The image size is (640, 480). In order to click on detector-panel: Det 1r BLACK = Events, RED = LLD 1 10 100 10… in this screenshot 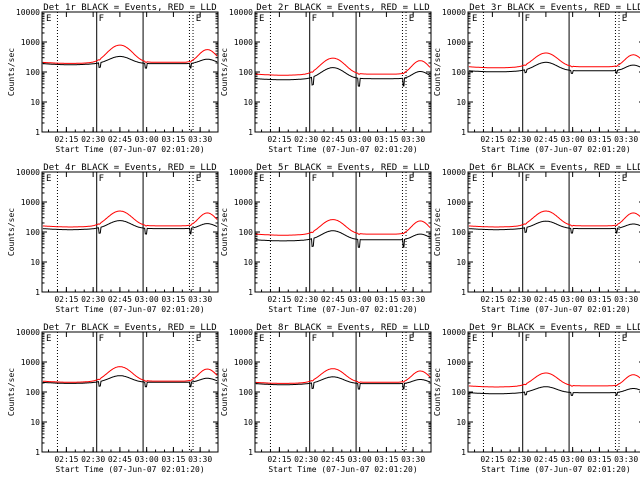, I will do `click(113, 78)`.